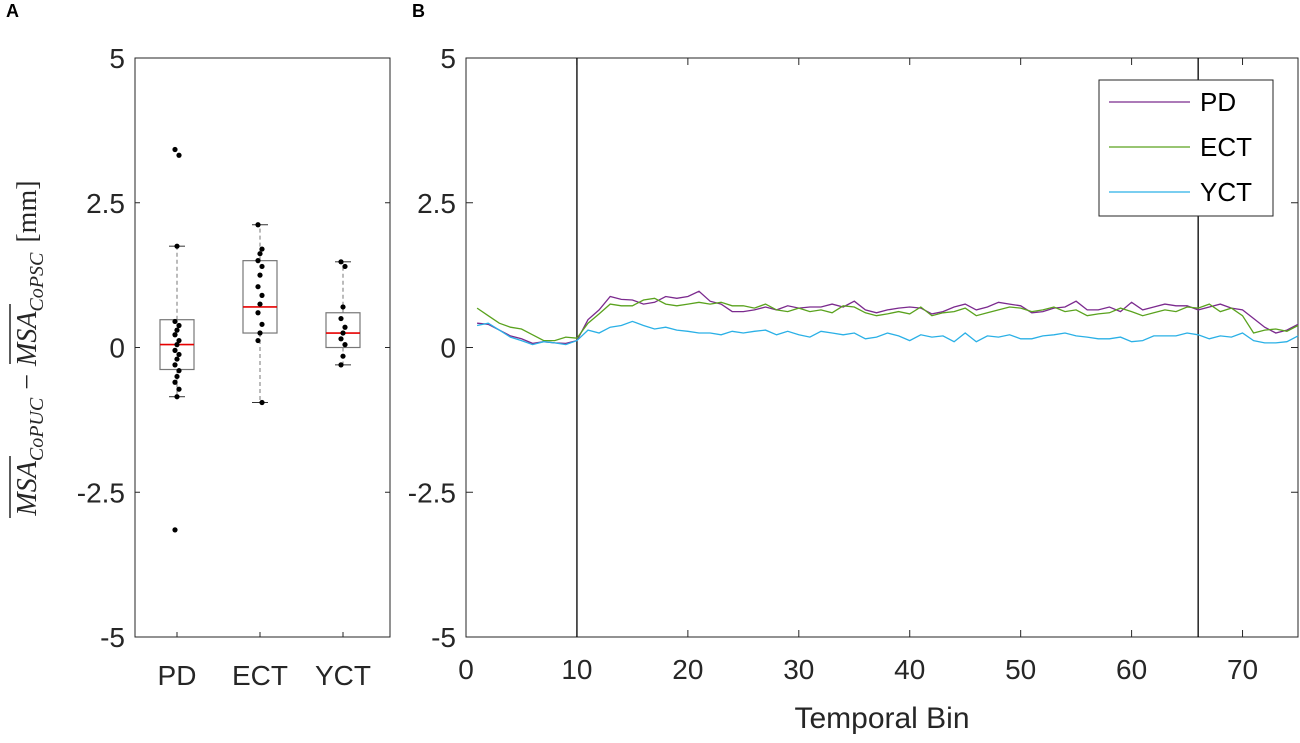 Image resolution: width=1300 pixels, height=743 pixels. Describe the element at coordinates (1242, 669) in the screenshot. I see `x-tick-label: 70` at that location.